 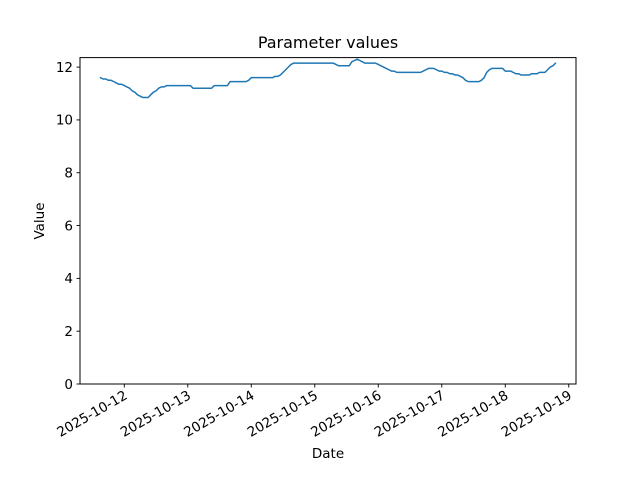 I want to click on chart-title: Parameter values, so click(x=328, y=42).